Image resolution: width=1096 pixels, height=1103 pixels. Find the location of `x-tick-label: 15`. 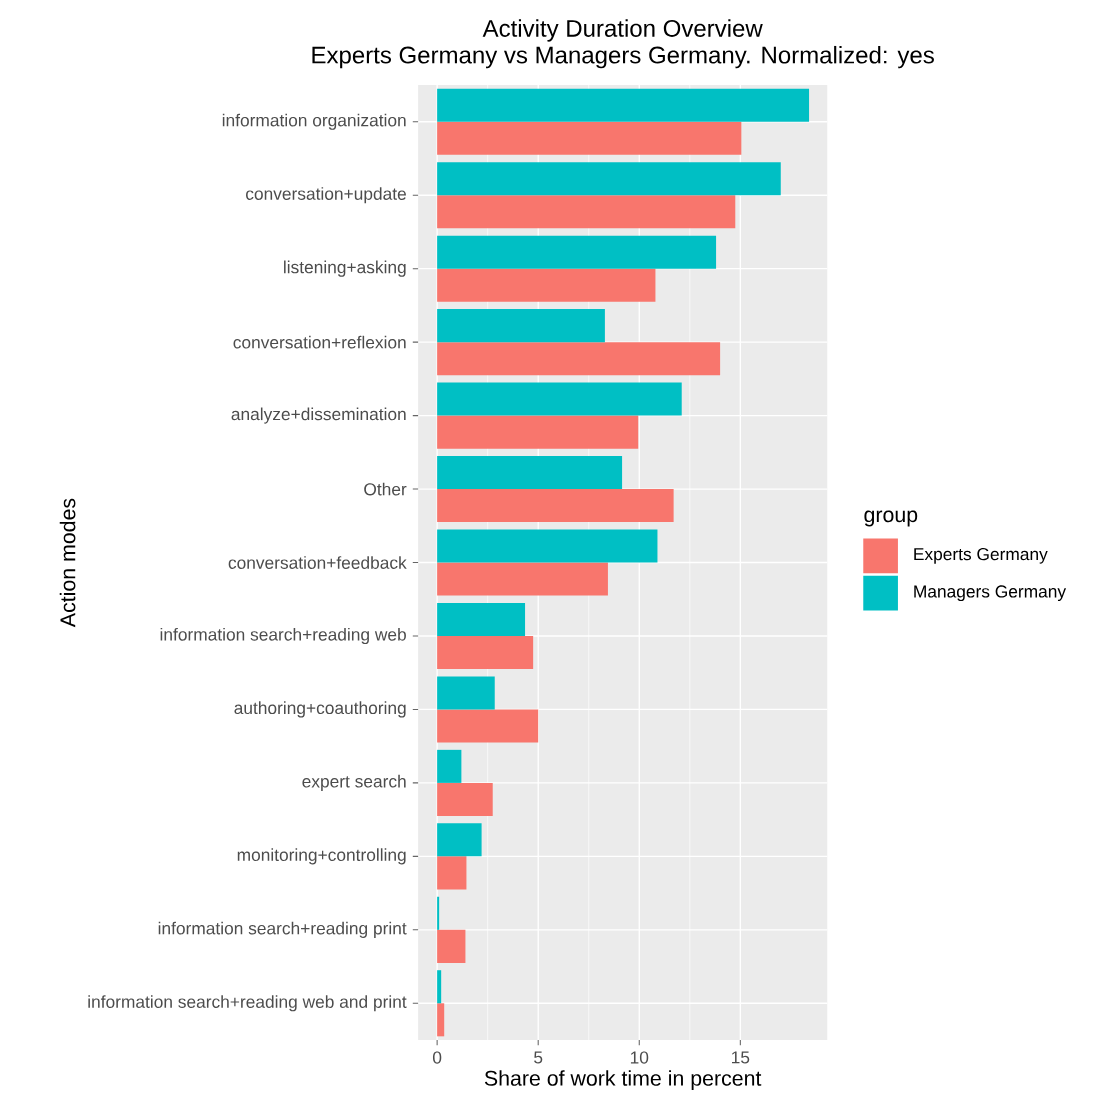

x-tick-label: 15 is located at coordinates (740, 1057).